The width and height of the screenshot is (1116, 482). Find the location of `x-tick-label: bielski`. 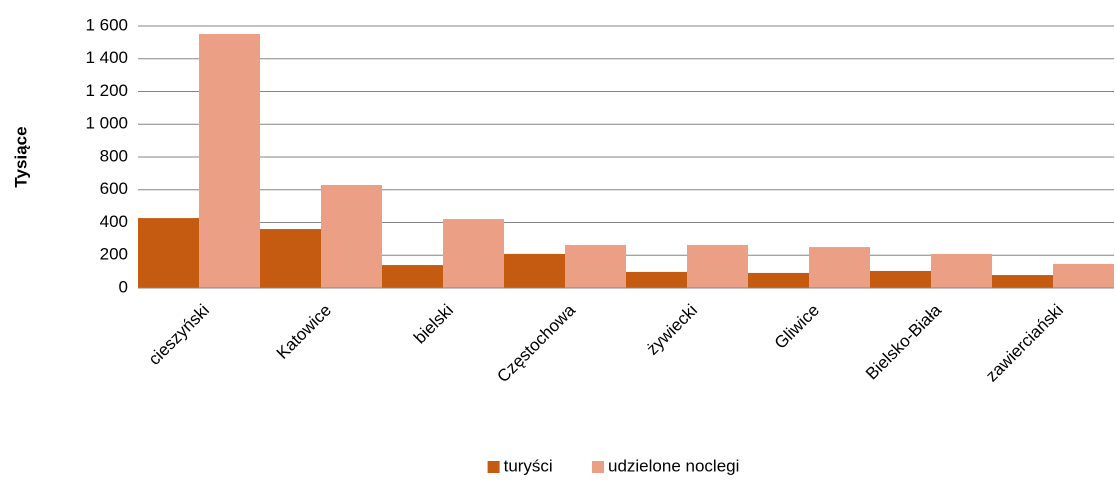

x-tick-label: bielski is located at coordinates (433, 324).